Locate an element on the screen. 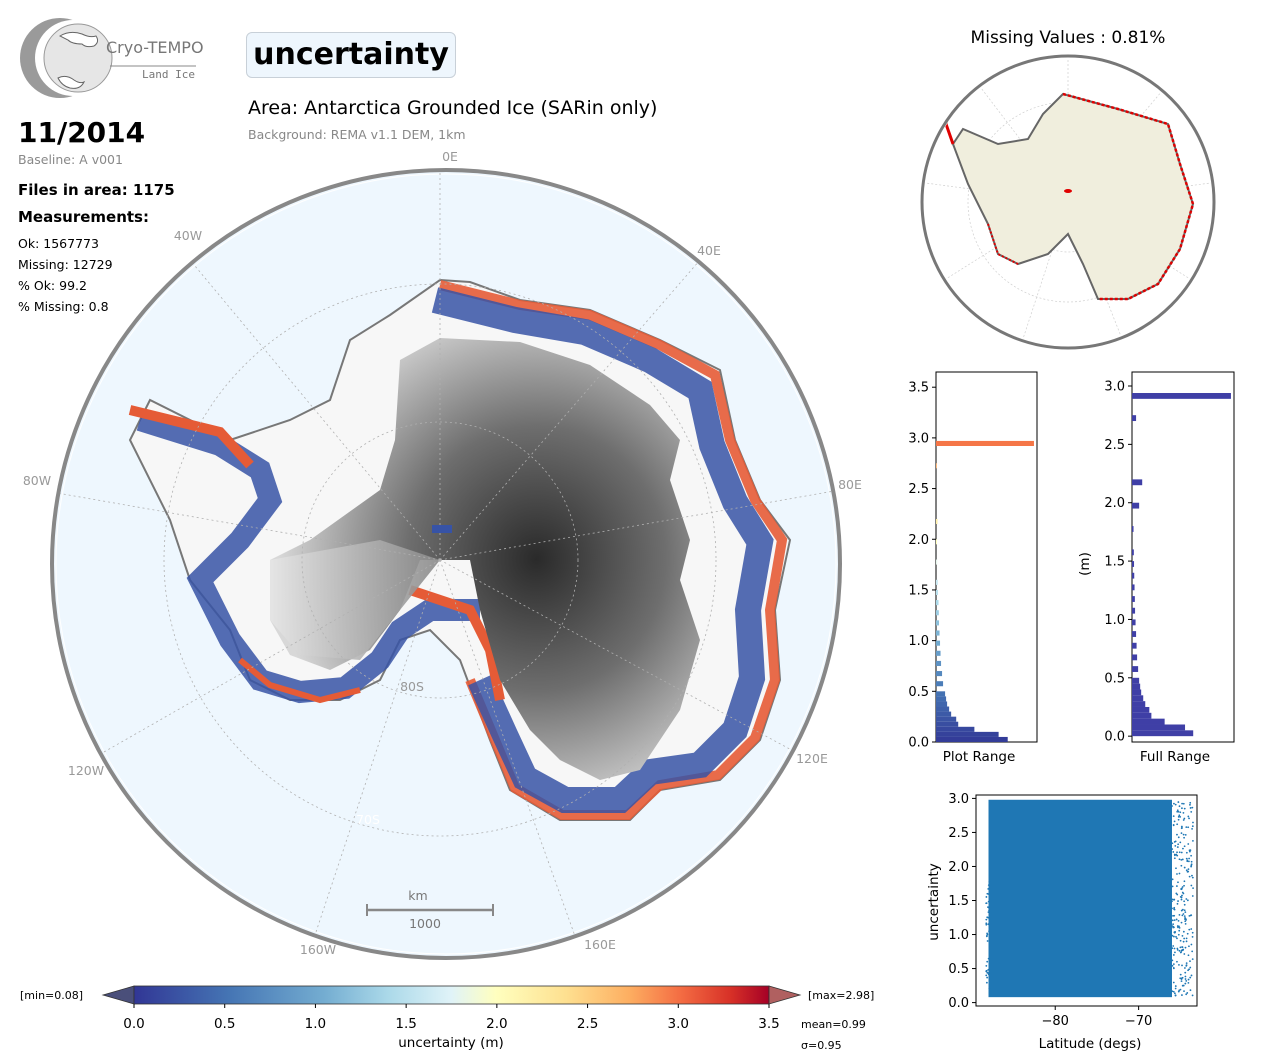 Image resolution: width=1272 pixels, height=1060 pixels. hist-frame is located at coordinates (986, 557).